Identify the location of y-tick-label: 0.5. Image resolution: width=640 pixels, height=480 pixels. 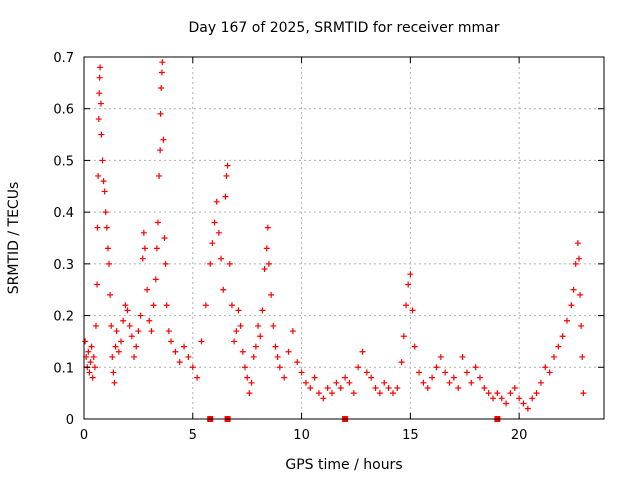
(63, 161).